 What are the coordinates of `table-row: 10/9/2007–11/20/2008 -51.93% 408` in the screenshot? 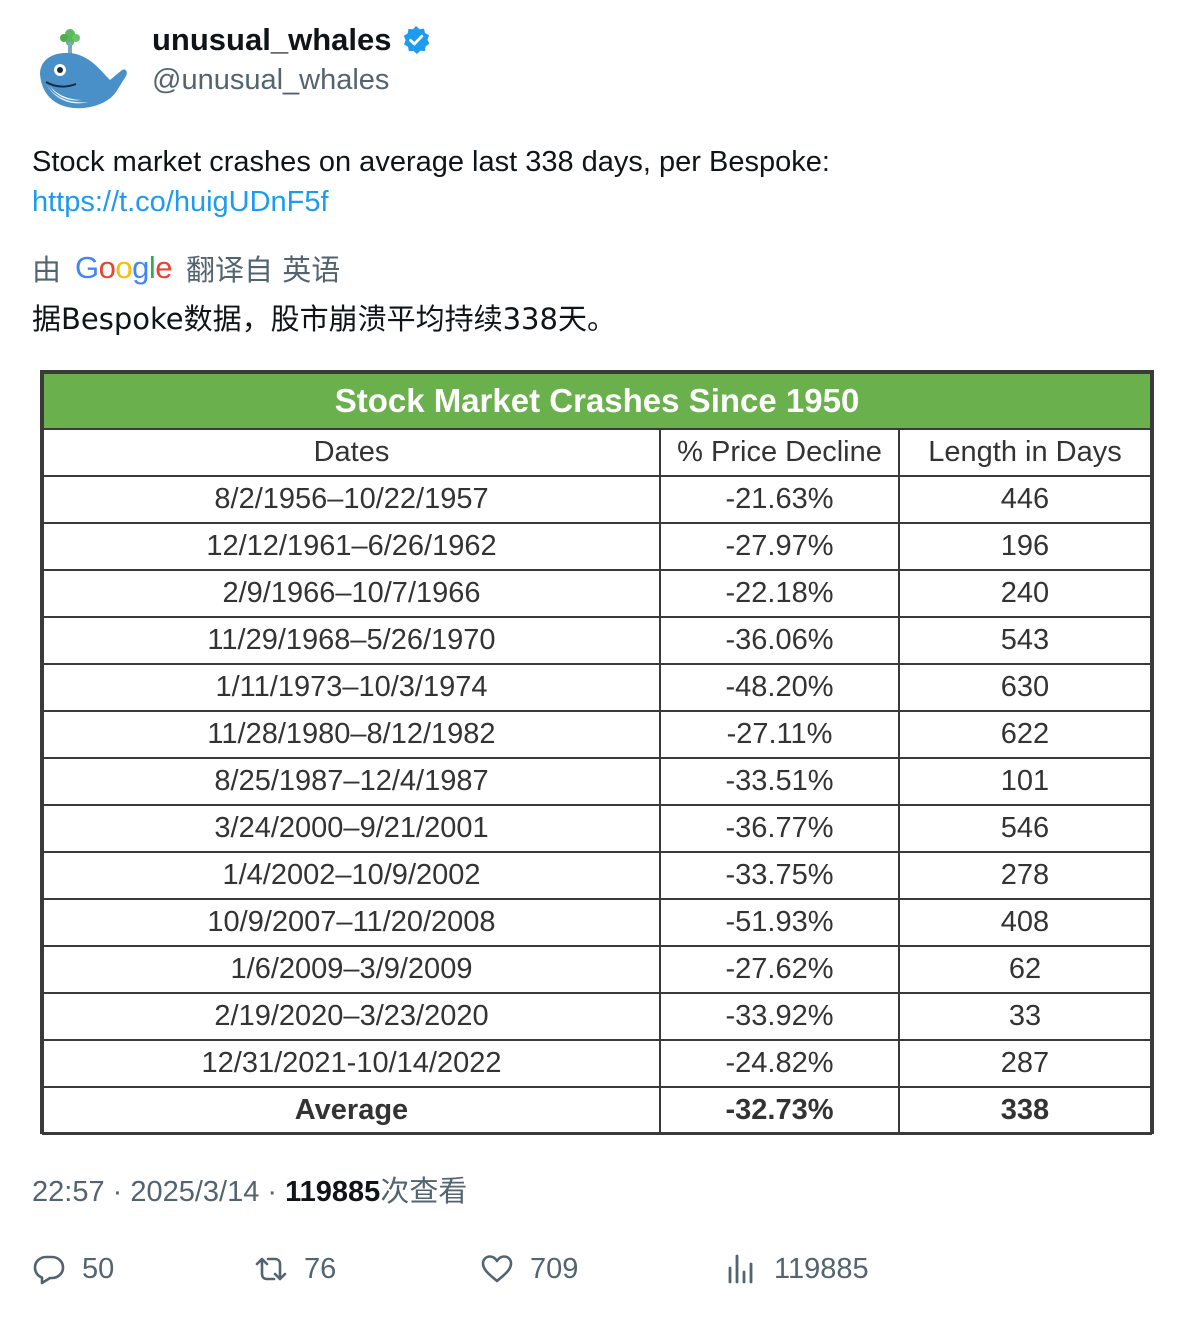 It's located at (597, 922).